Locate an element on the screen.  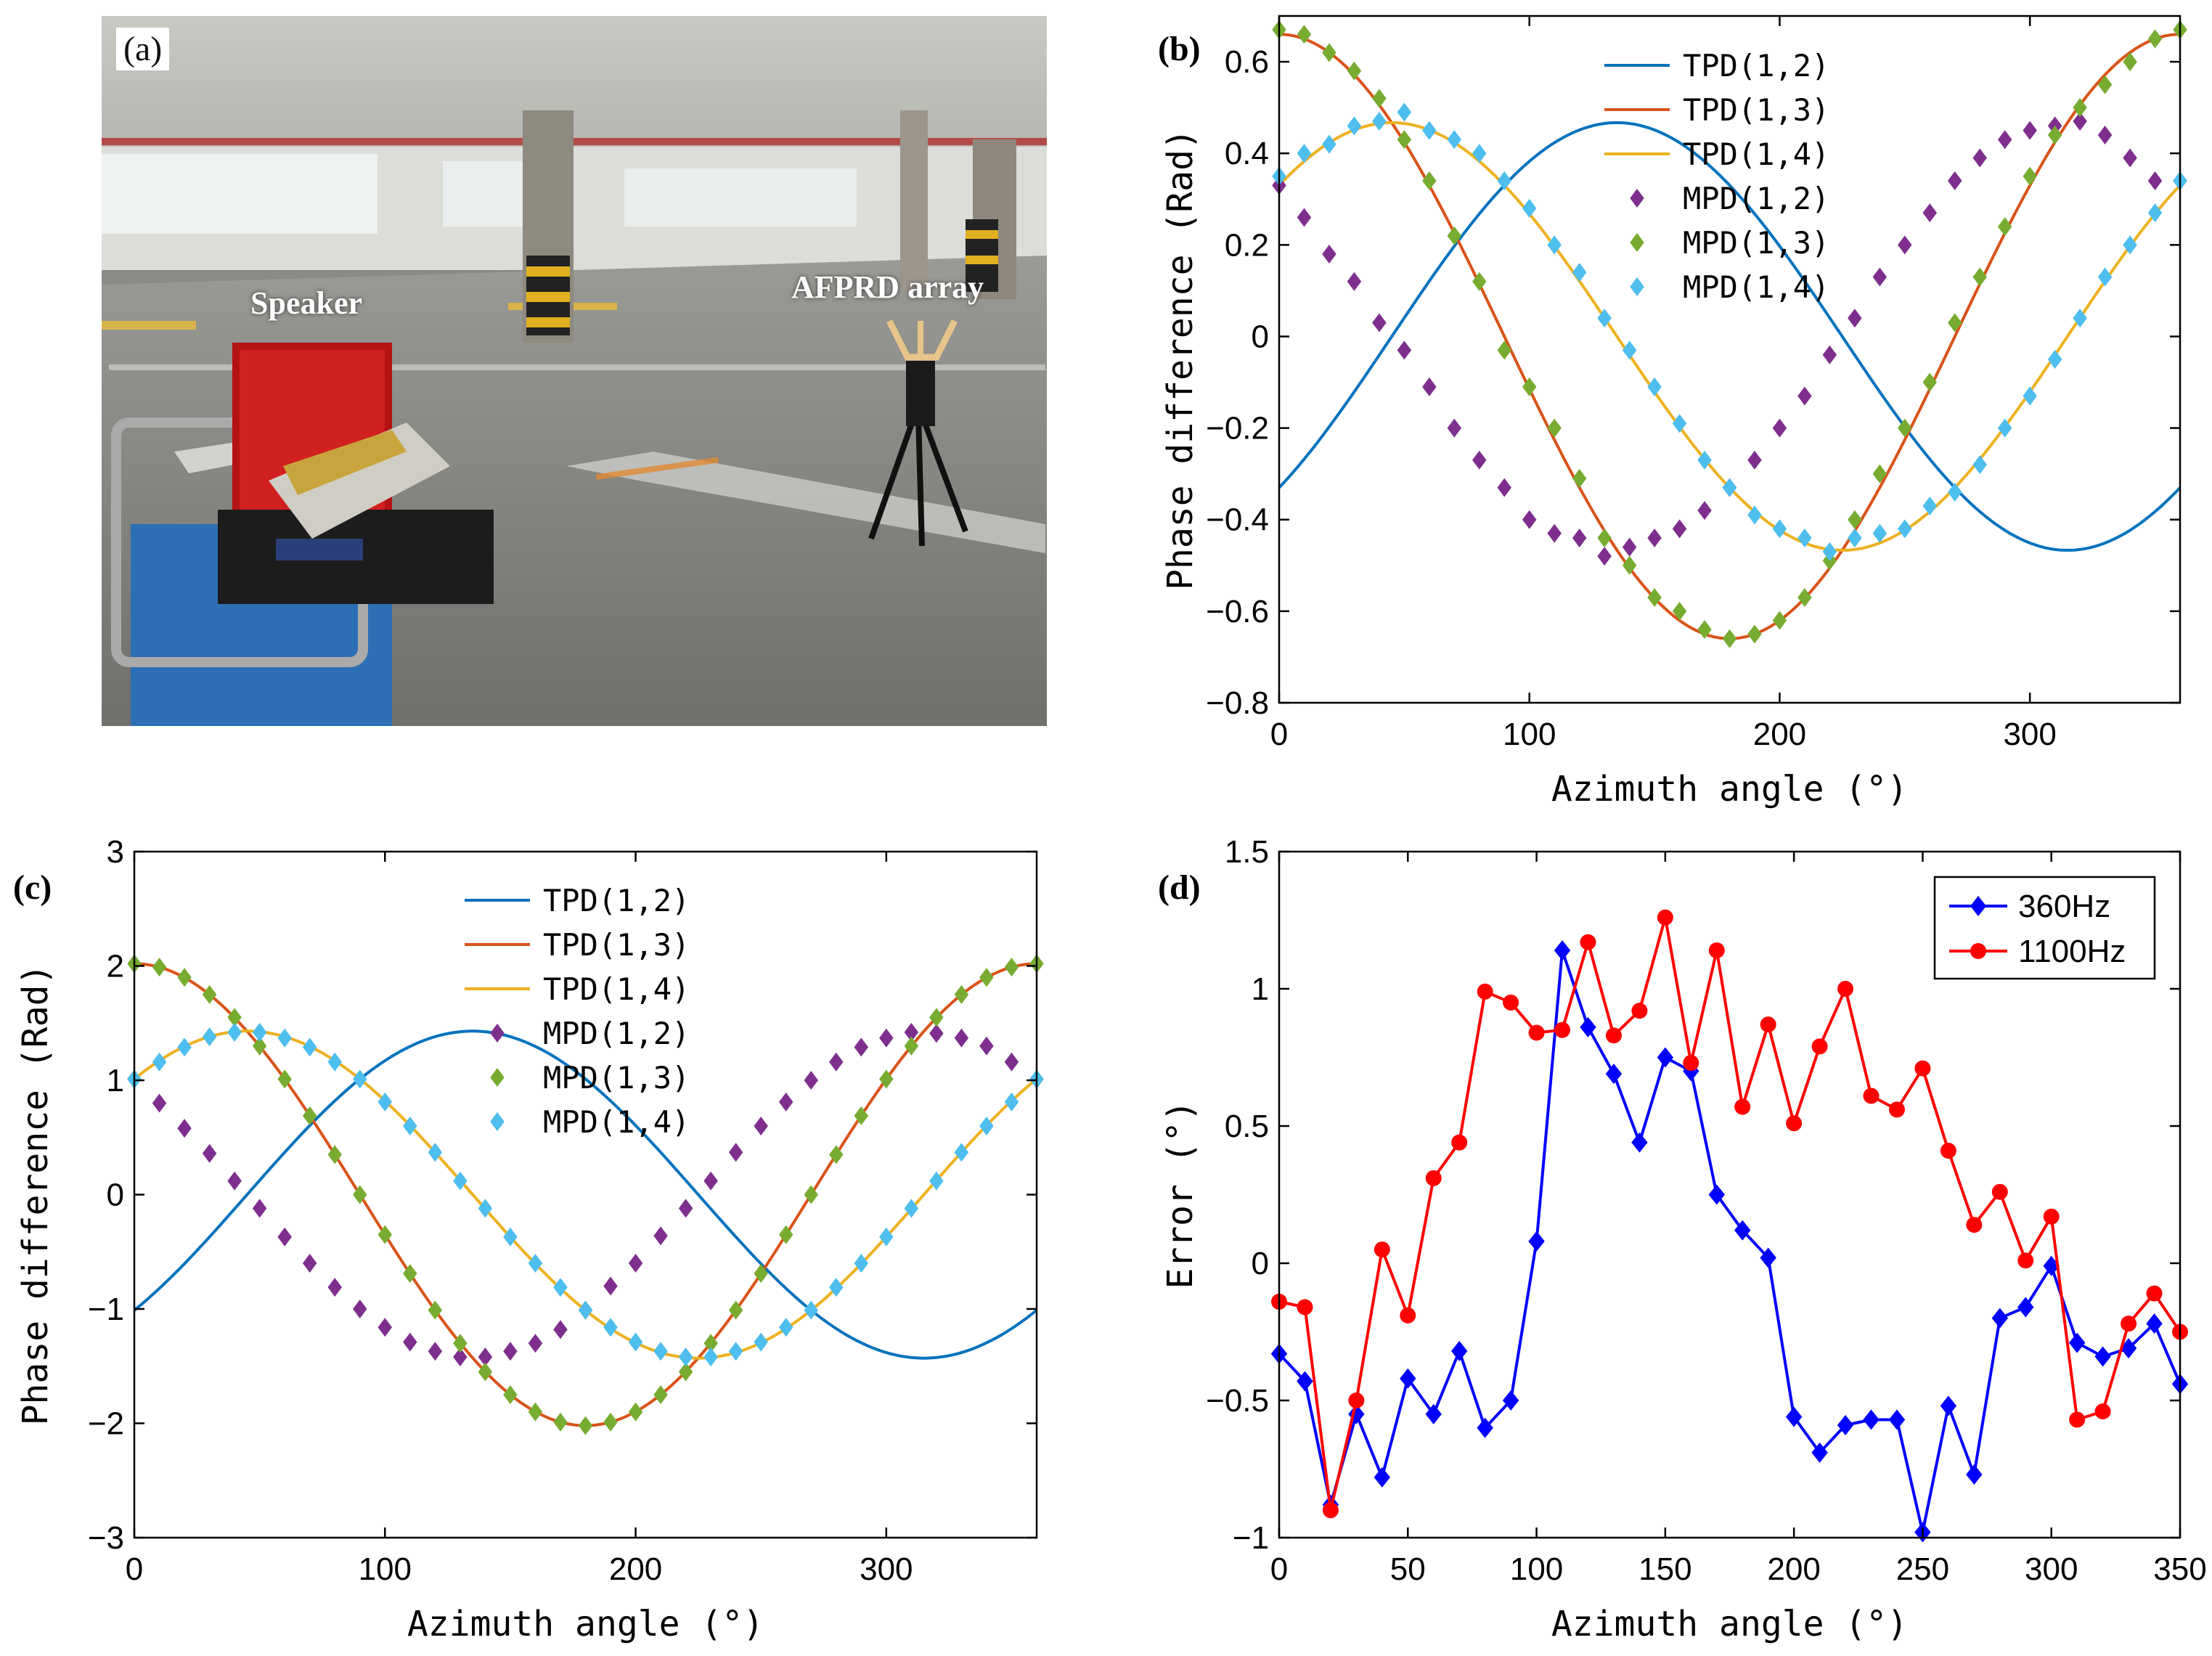
y-axis-label: Phase difference (Rad) is located at coordinates (35, 1195).